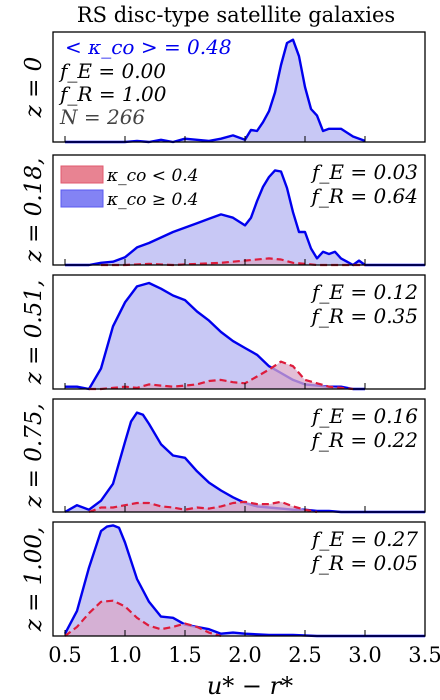 The image size is (440, 700). I want to click on panel-5-annotation-1: f_E = 0.27, so click(364, 539).